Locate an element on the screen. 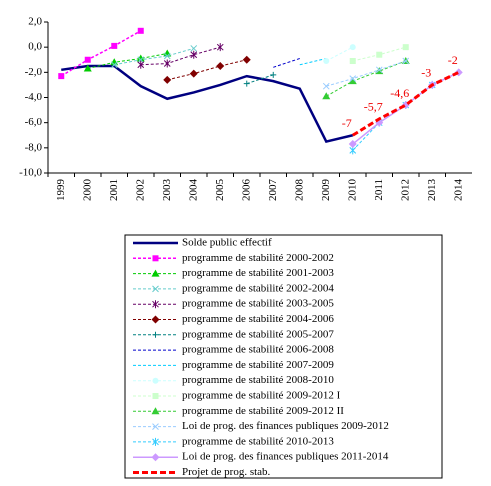  x-tick-label: 2004 is located at coordinates (193, 190).